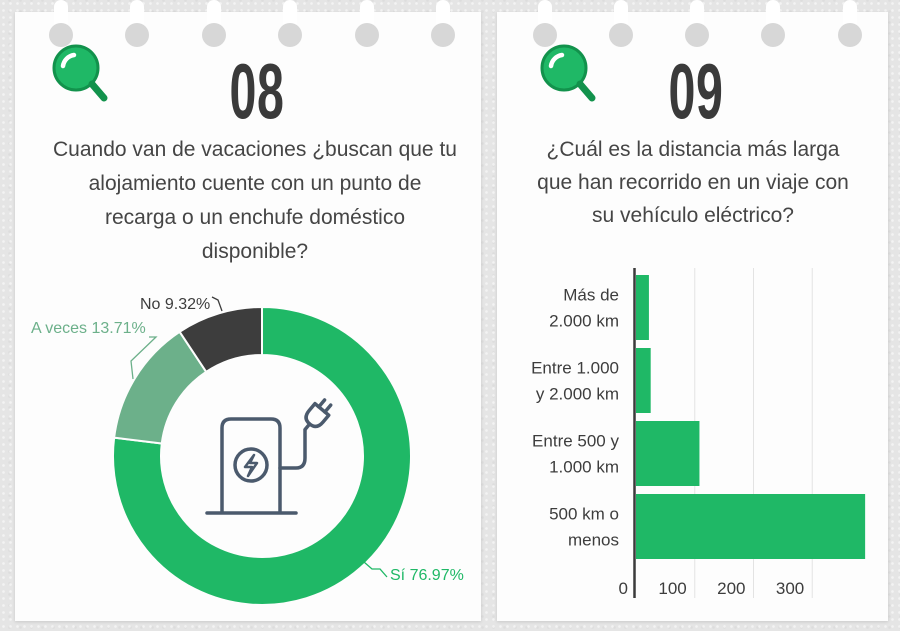 Image resolution: width=900 pixels, height=631 pixels. What do you see at coordinates (88, 328) in the screenshot?
I see `donut-label-a-veces: A veces 13.71%` at bounding box center [88, 328].